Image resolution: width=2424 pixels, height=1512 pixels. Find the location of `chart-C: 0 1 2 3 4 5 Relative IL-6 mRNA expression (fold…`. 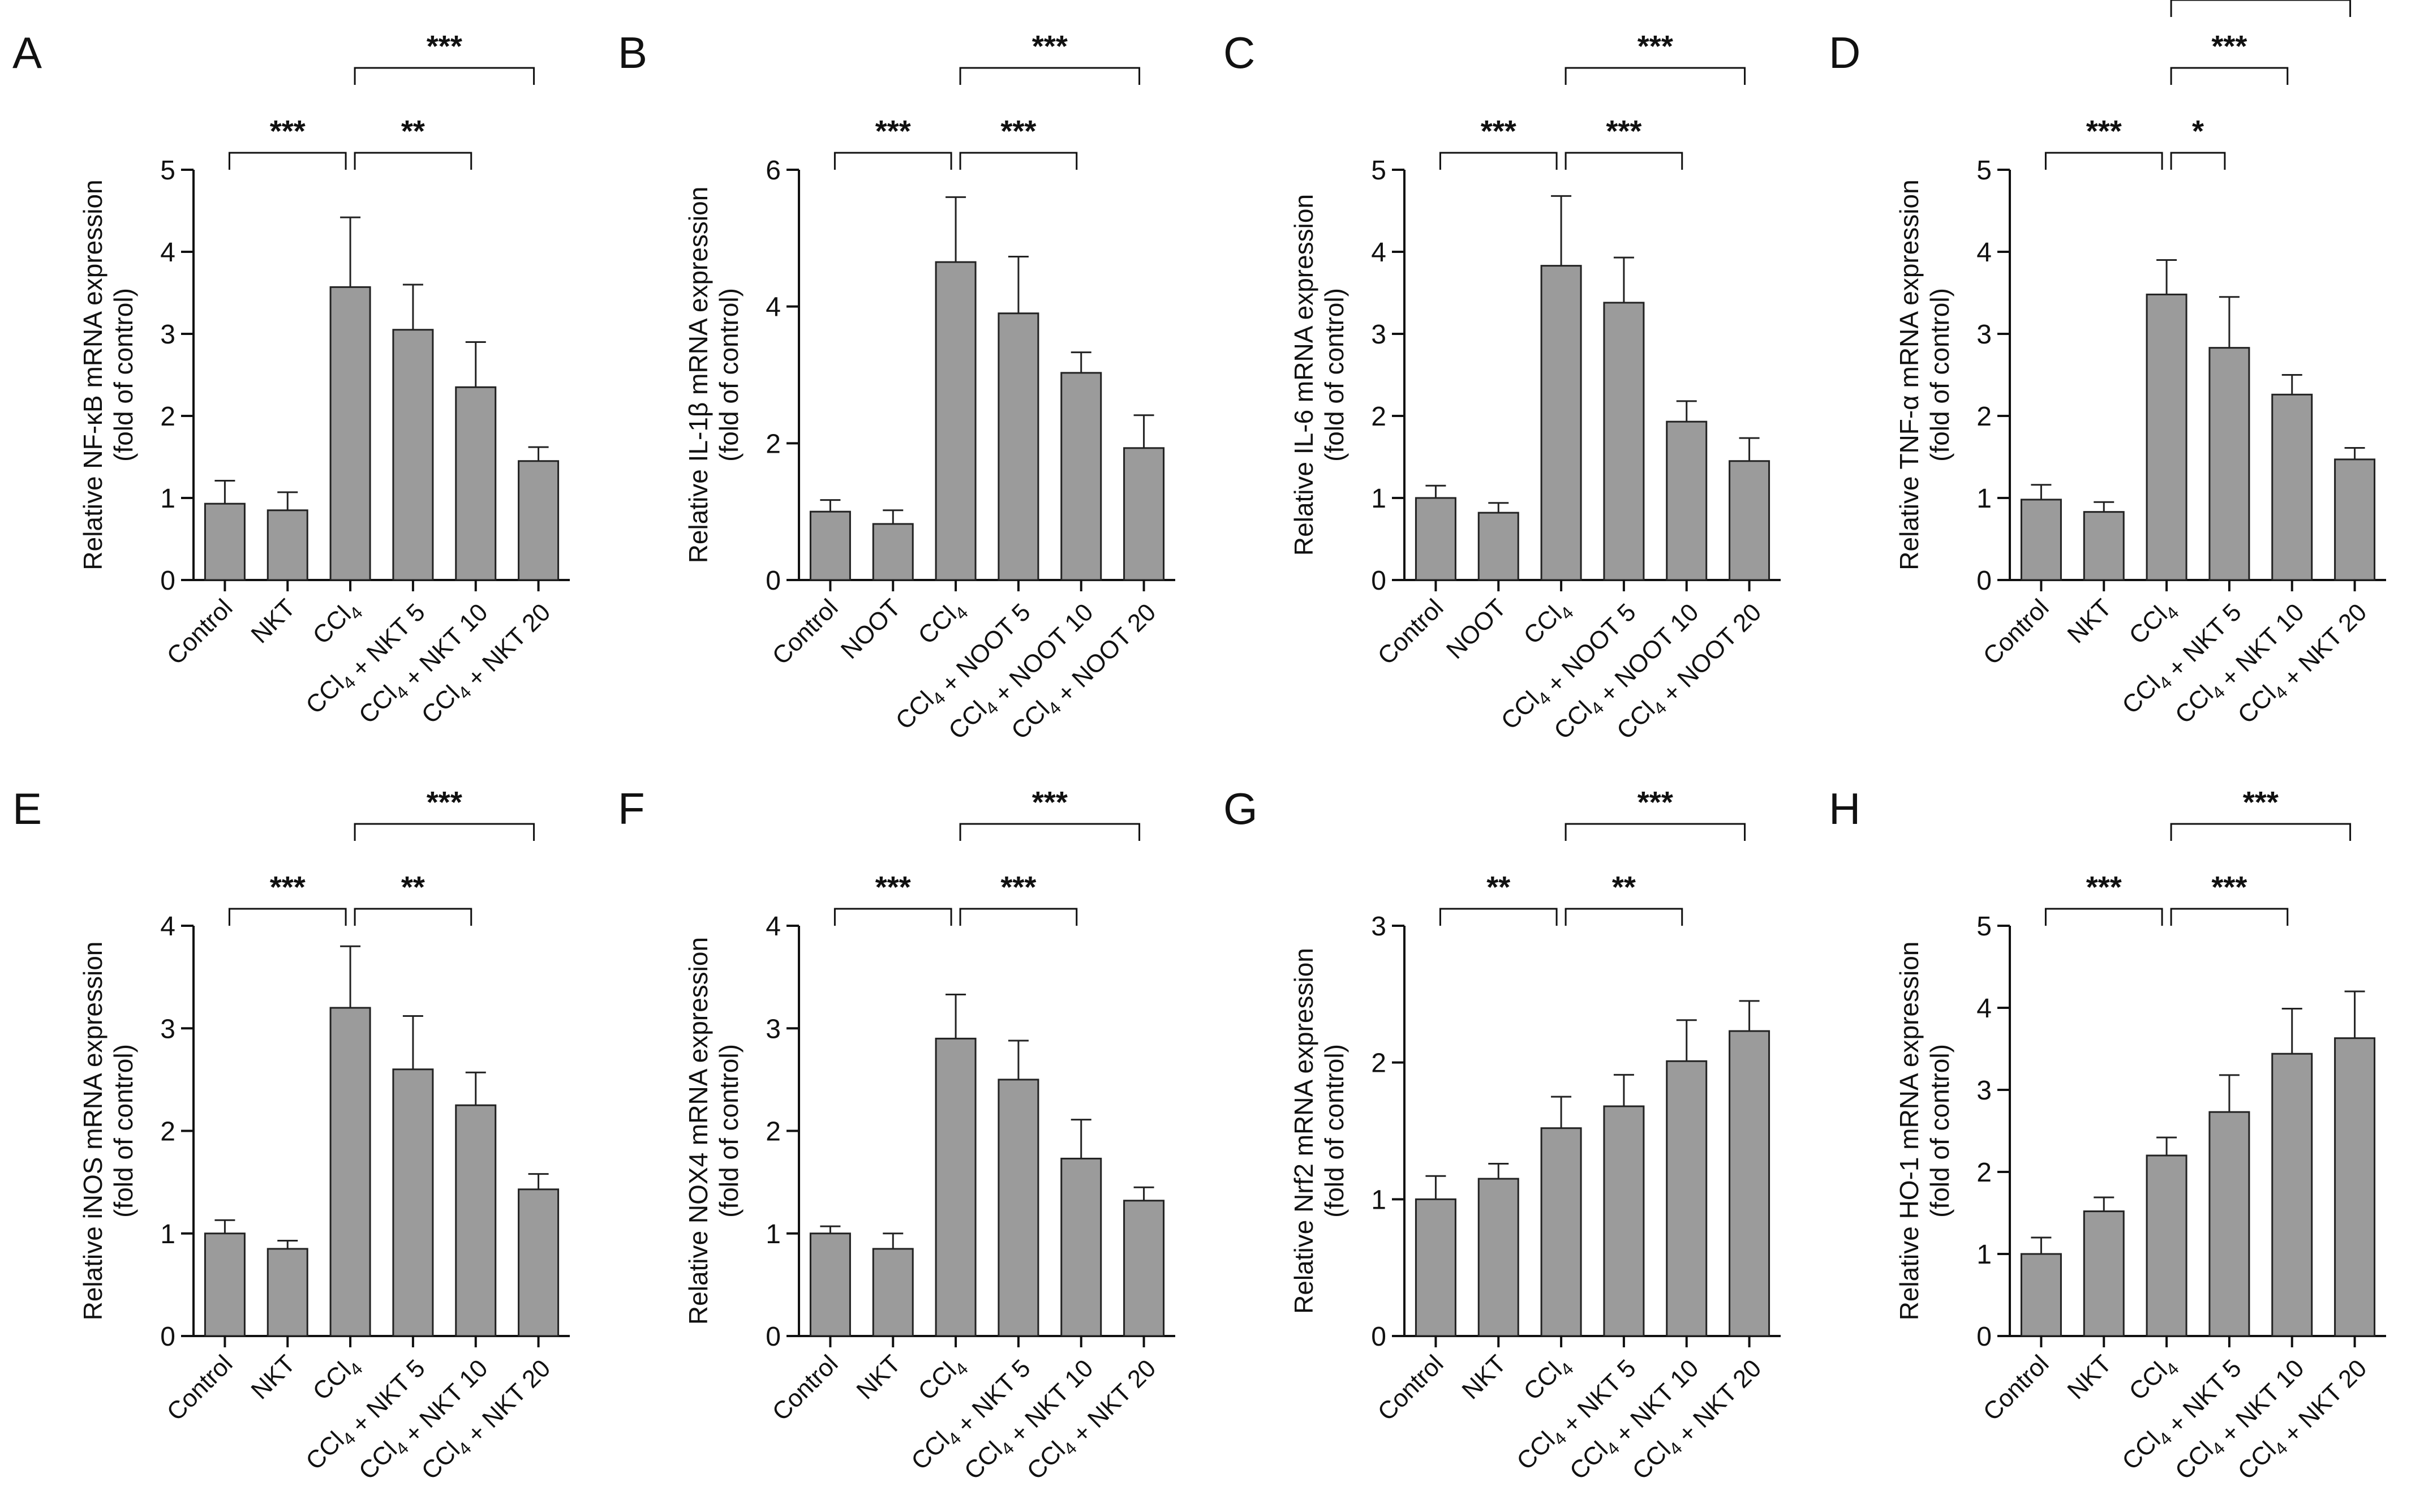

chart-C: 0 1 2 3 4 5 Relative IL-6 mRNA expression (fold… is located at coordinates (1535, 387).